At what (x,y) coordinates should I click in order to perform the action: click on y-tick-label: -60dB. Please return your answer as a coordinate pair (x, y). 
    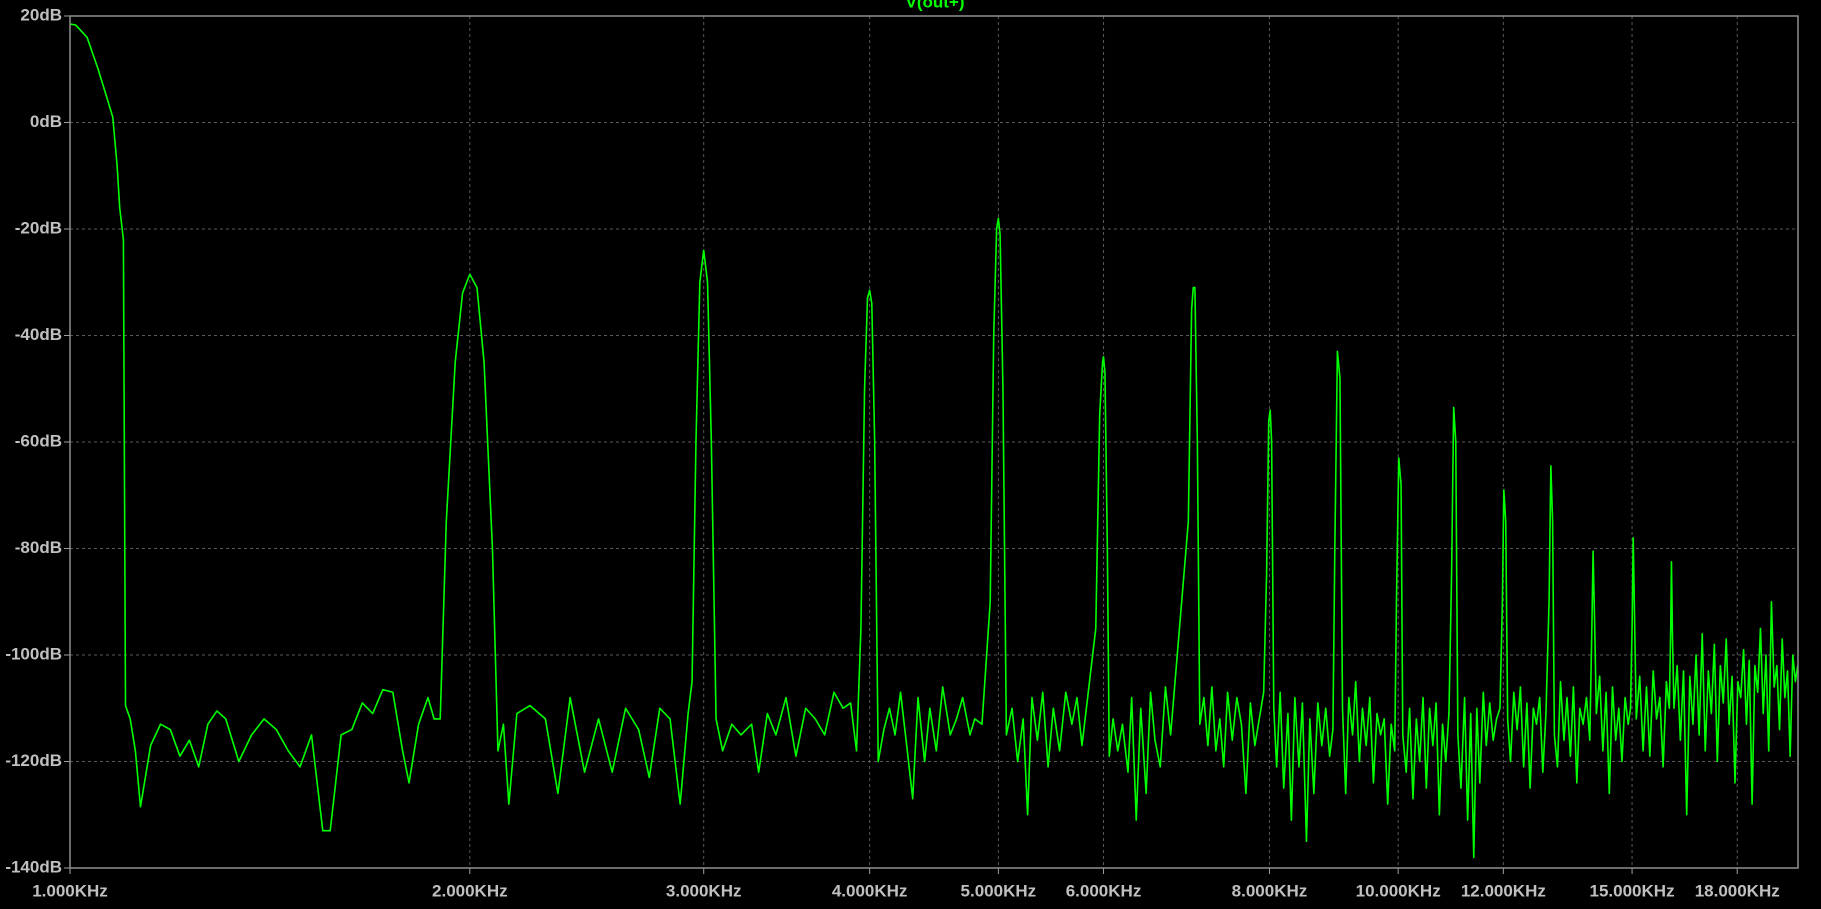
    Looking at the image, I should click on (38, 440).